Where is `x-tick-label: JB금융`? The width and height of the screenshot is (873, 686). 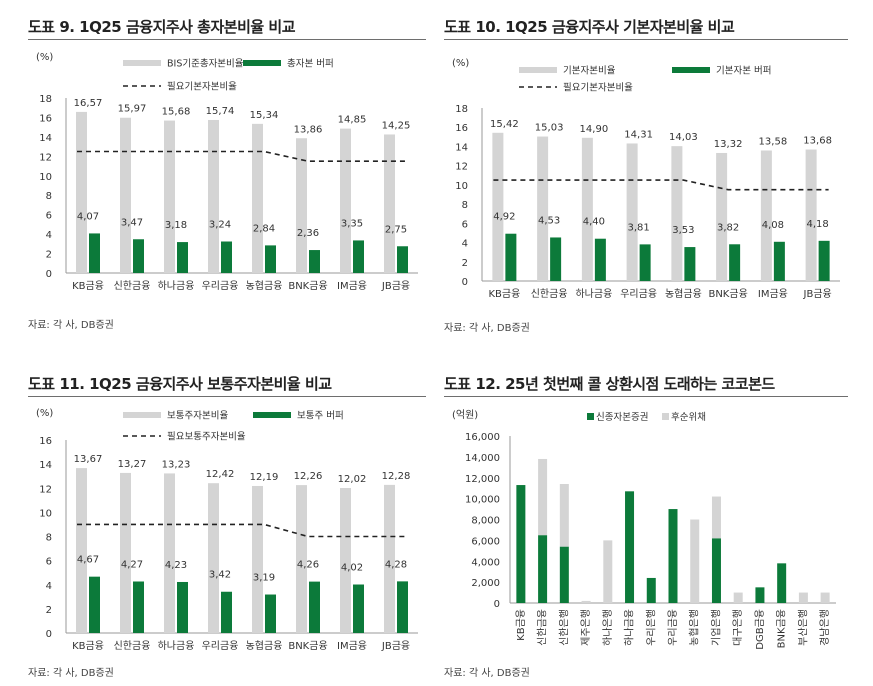
x-tick-label: JB금융 is located at coordinates (817, 294).